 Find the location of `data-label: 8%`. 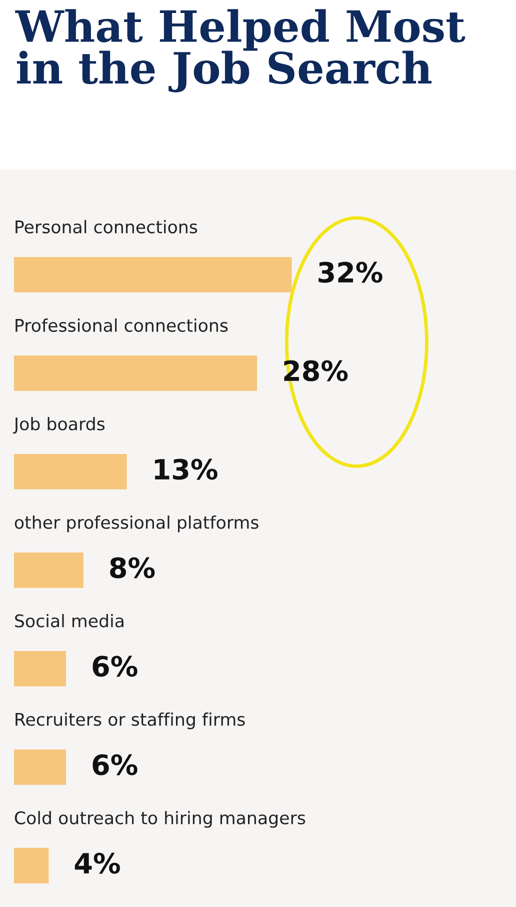

data-label: 8% is located at coordinates (132, 567).